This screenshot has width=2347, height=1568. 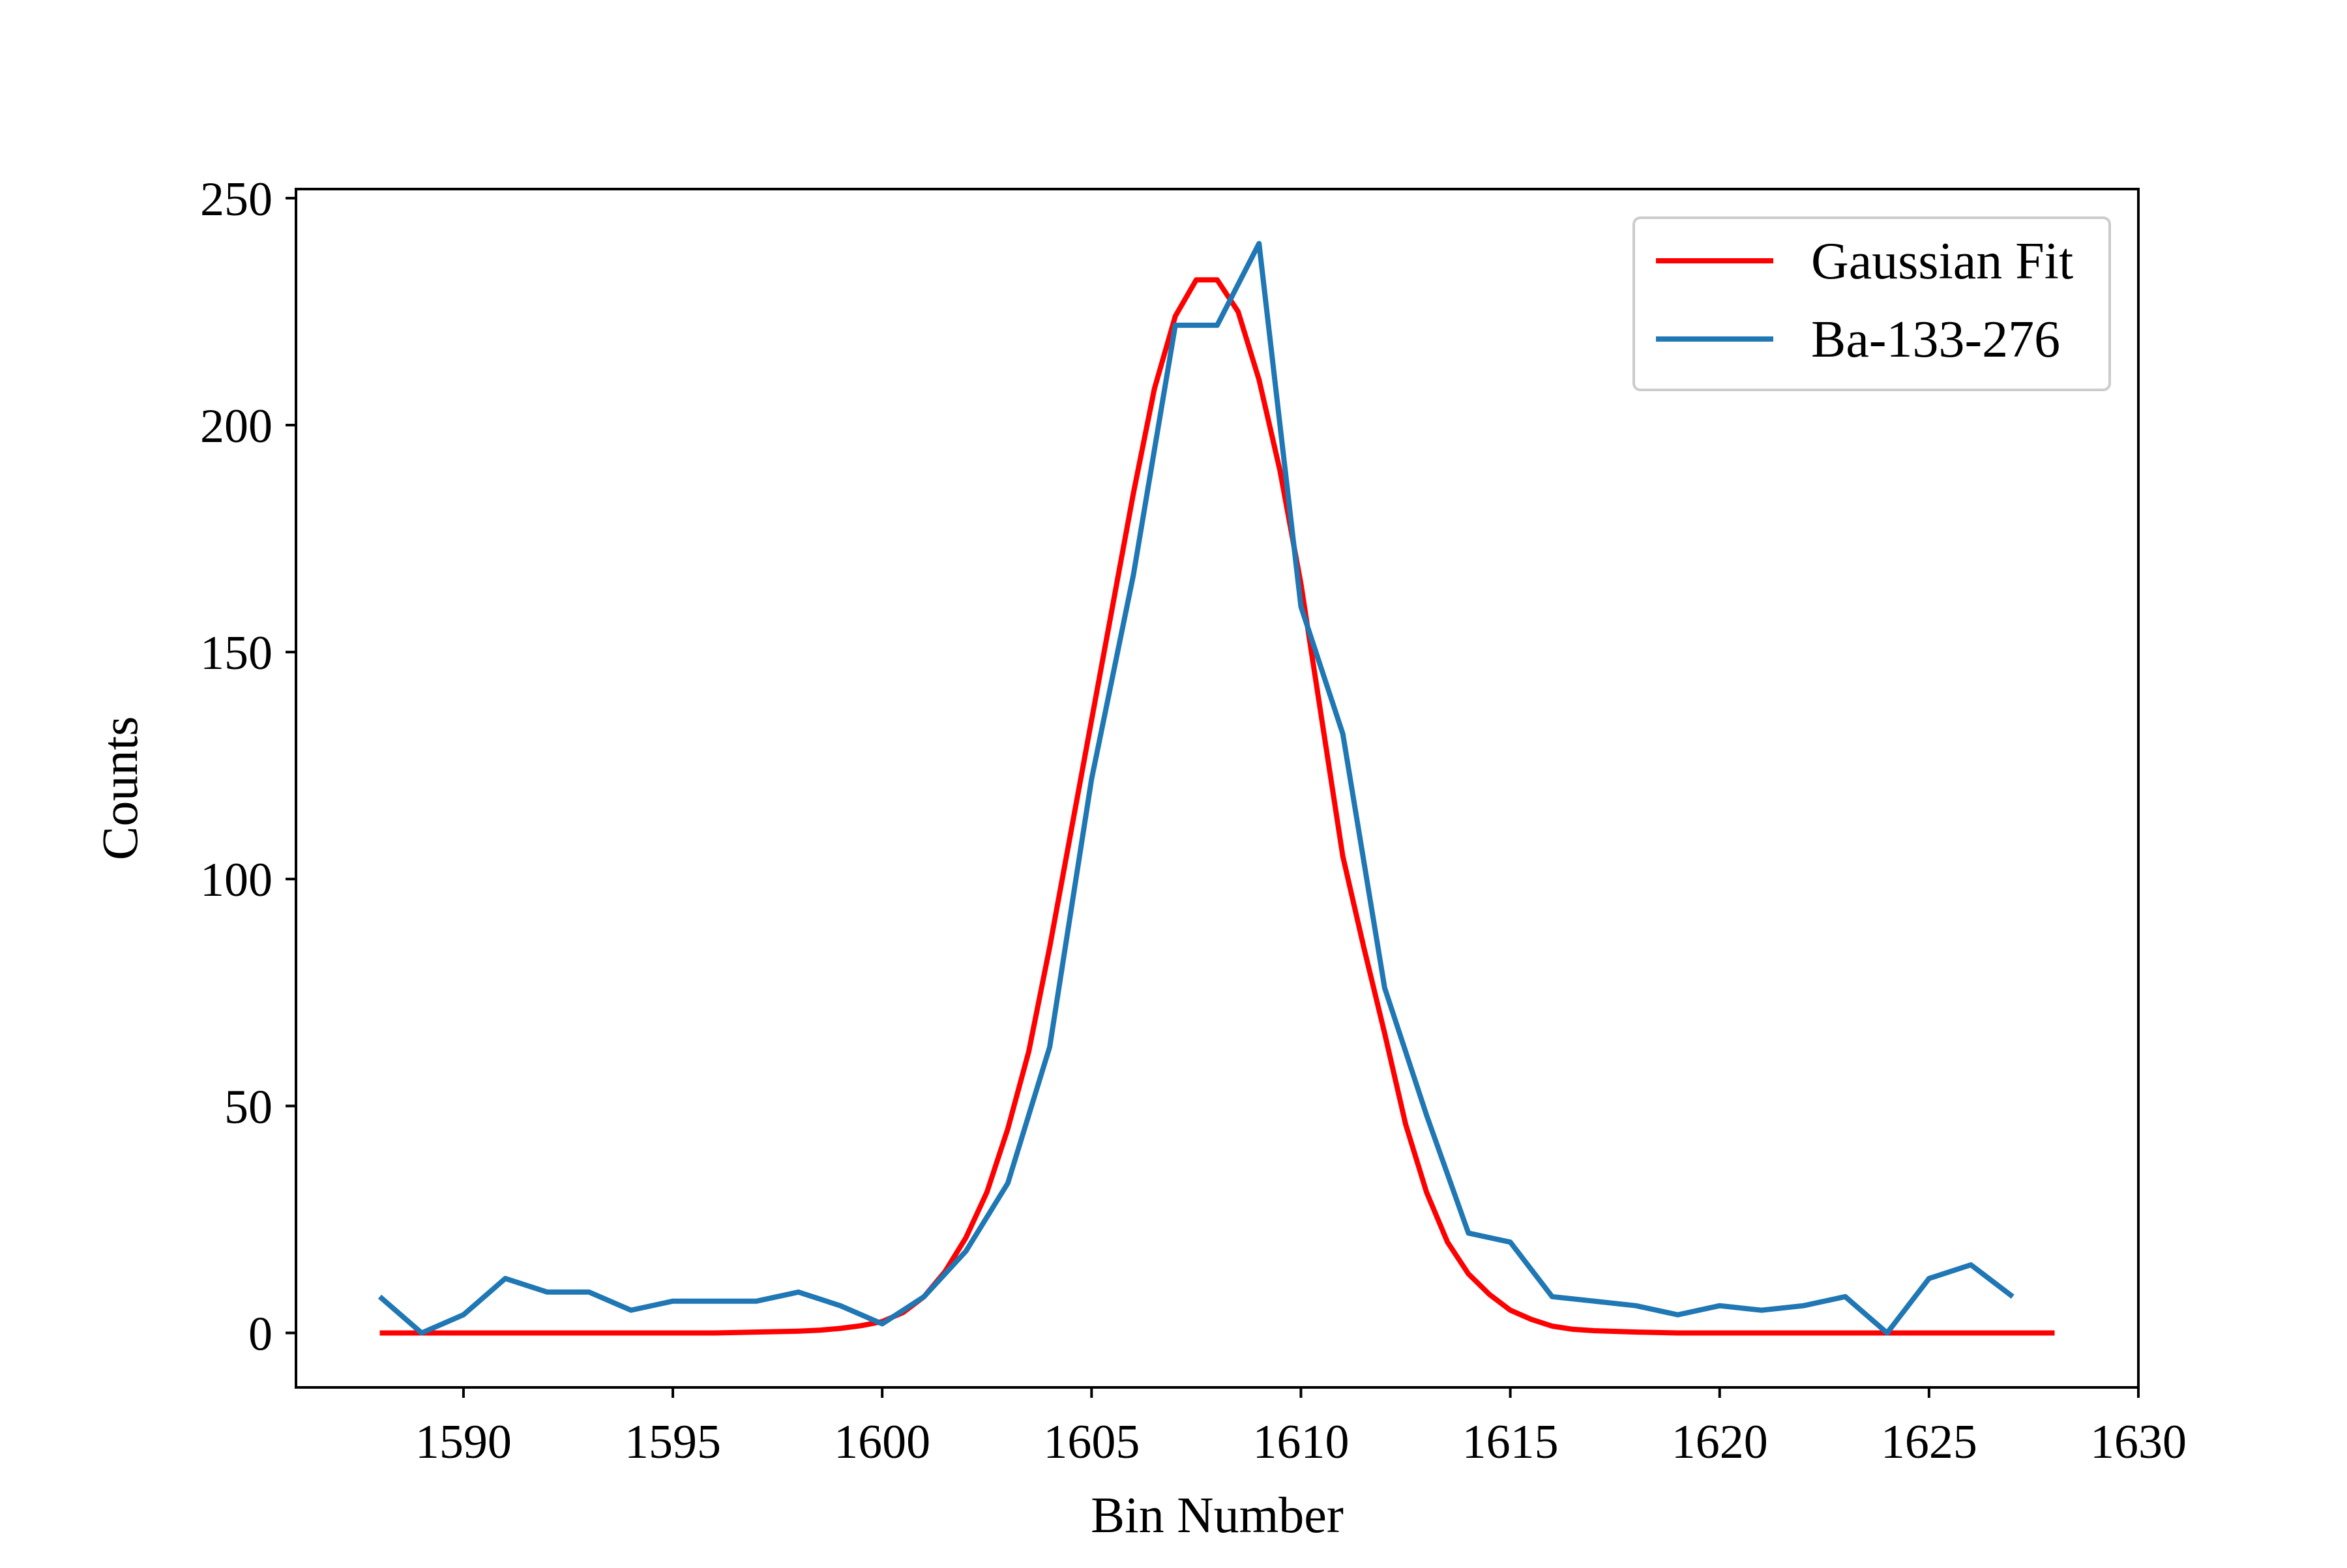 What do you see at coordinates (1510, 1442) in the screenshot?
I see `x-tick-label-1615: 1615` at bounding box center [1510, 1442].